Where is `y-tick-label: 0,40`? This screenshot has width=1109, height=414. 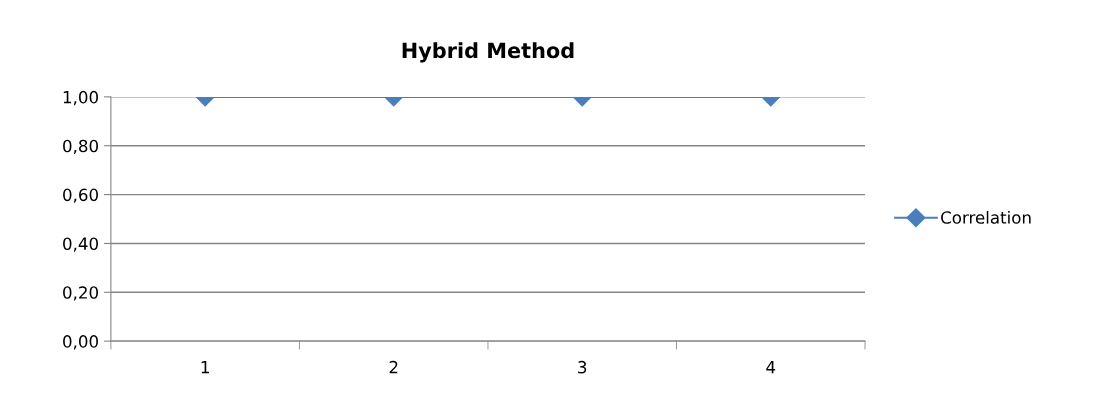
y-tick-label: 0,40 is located at coordinates (80, 244).